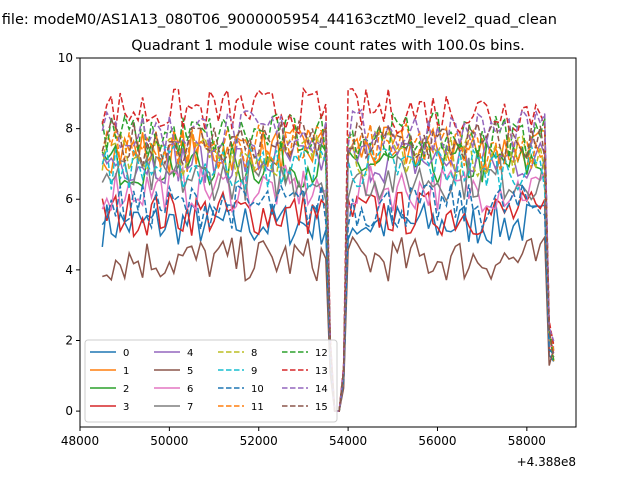  I want to click on legend-label-13: 13, so click(321, 371).